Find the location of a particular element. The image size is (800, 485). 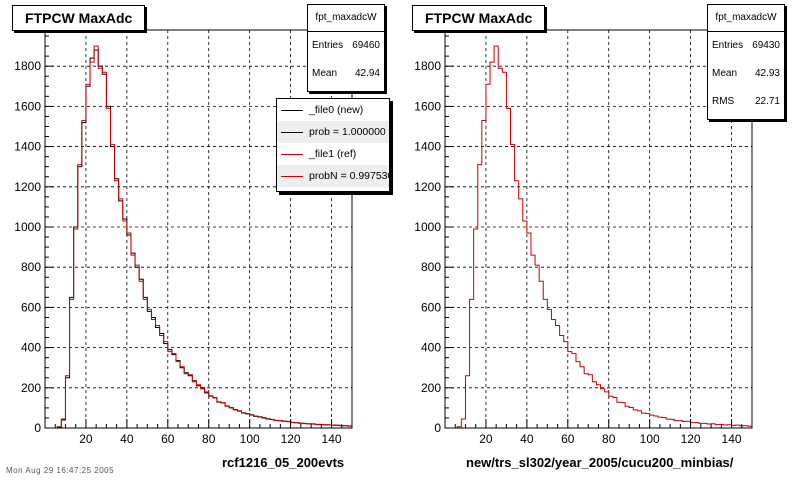

legend-label-file0: _file0 (new) is located at coordinates (336, 110).